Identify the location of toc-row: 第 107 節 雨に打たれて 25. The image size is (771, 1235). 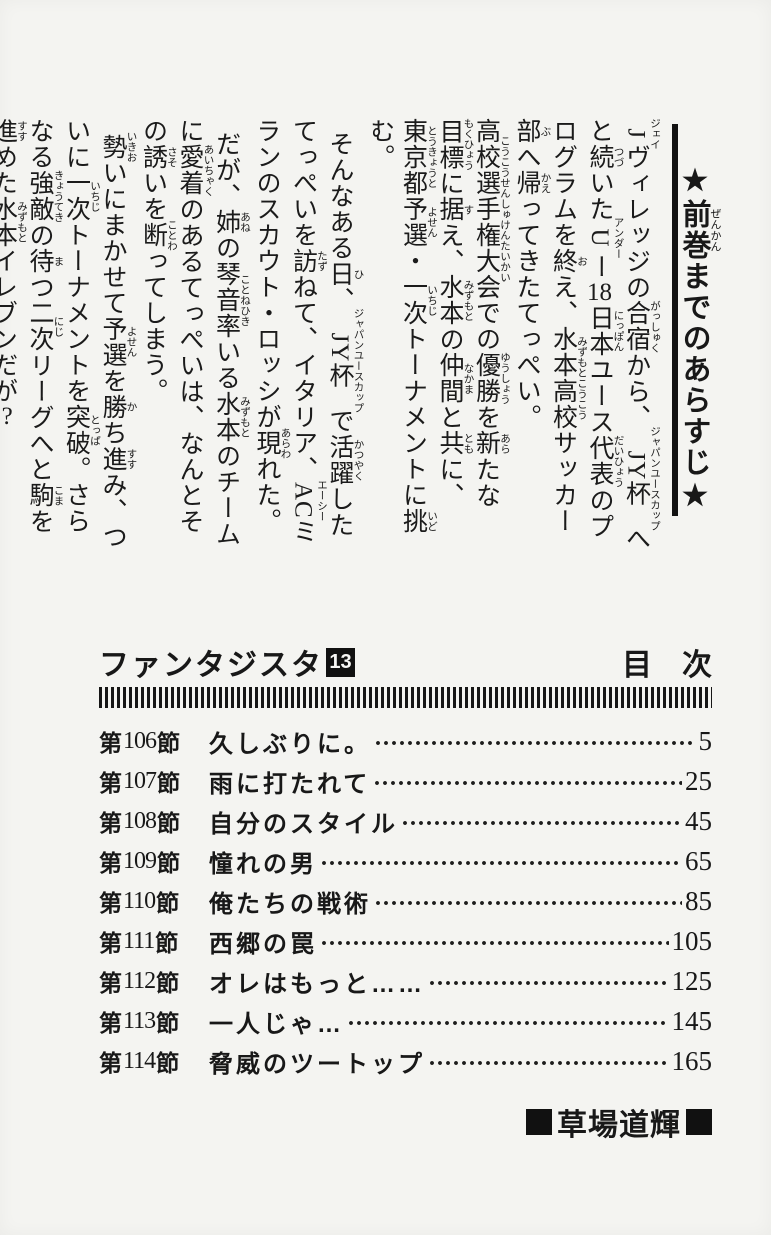
(405, 781).